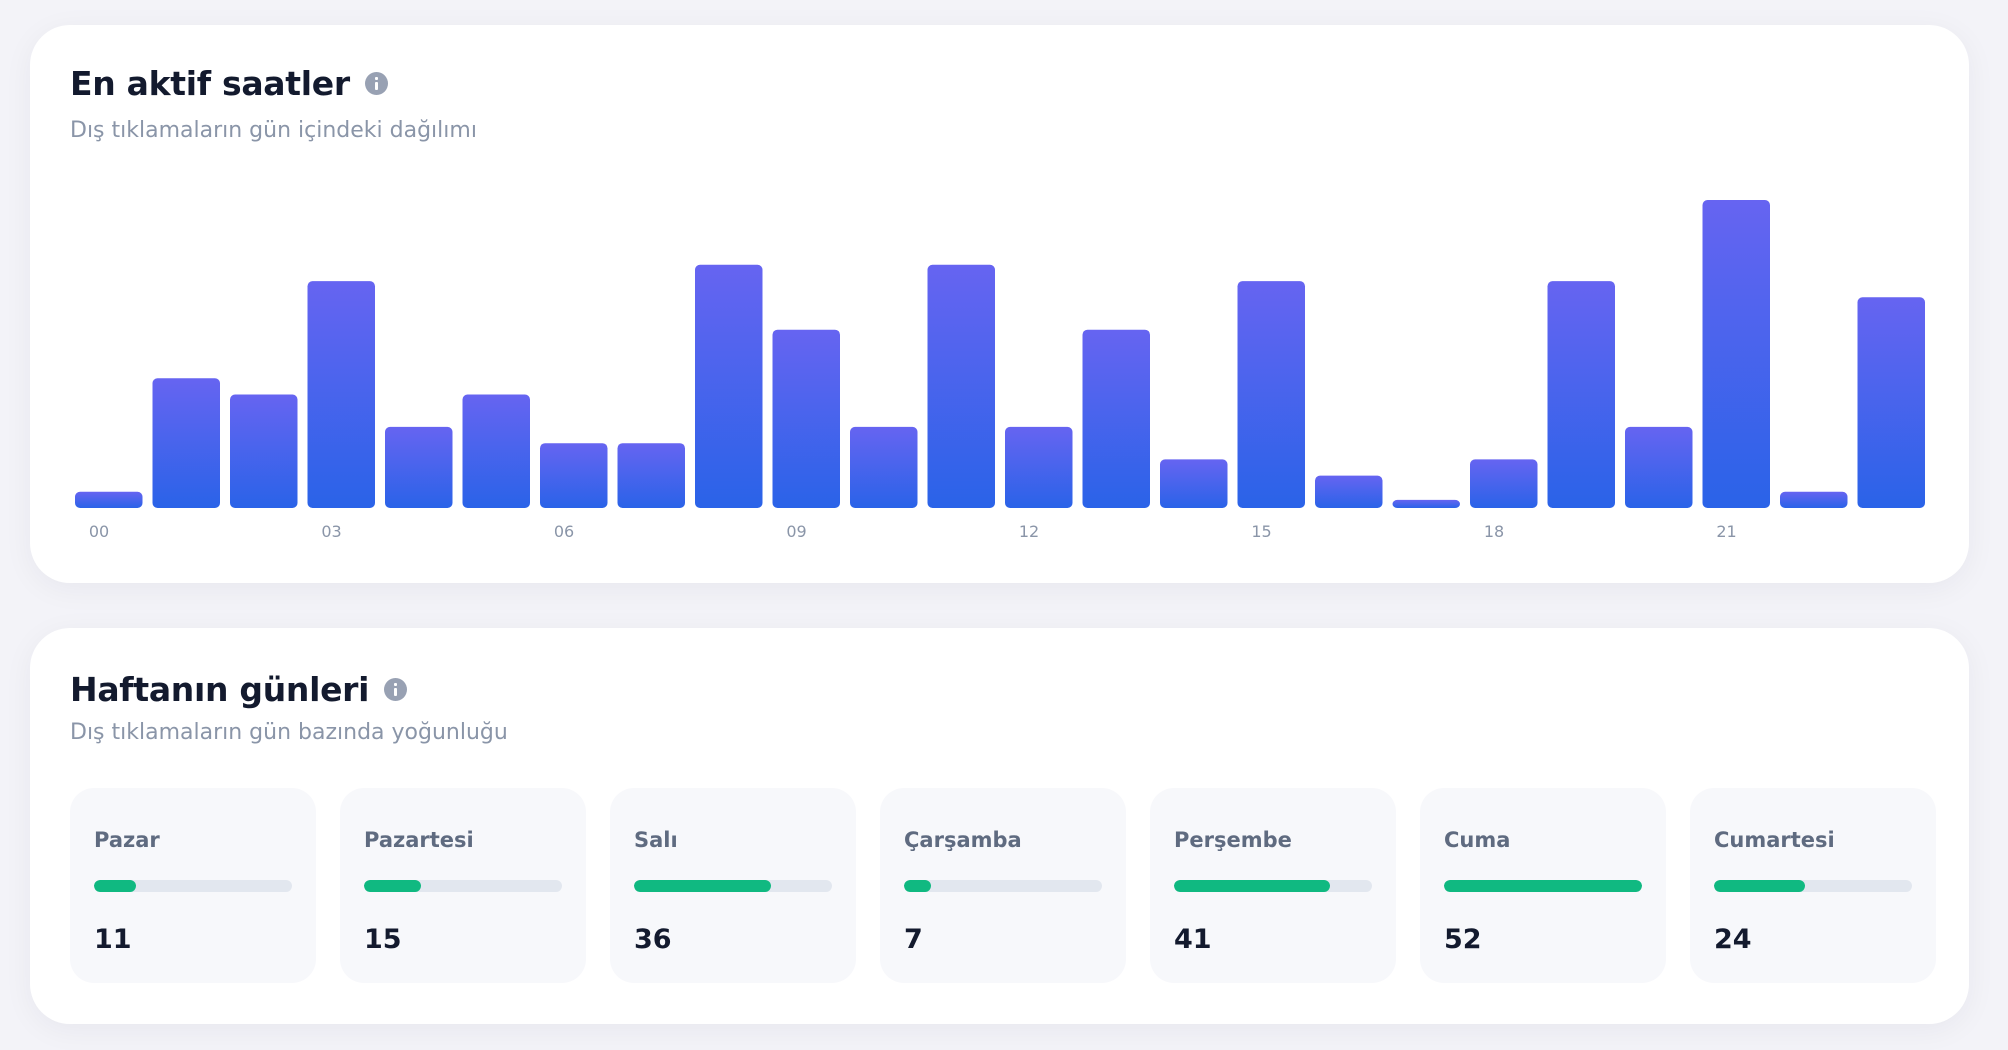 The height and width of the screenshot is (1050, 2008). Describe the element at coordinates (656, 840) in the screenshot. I see `weekday-name: Salı` at that location.